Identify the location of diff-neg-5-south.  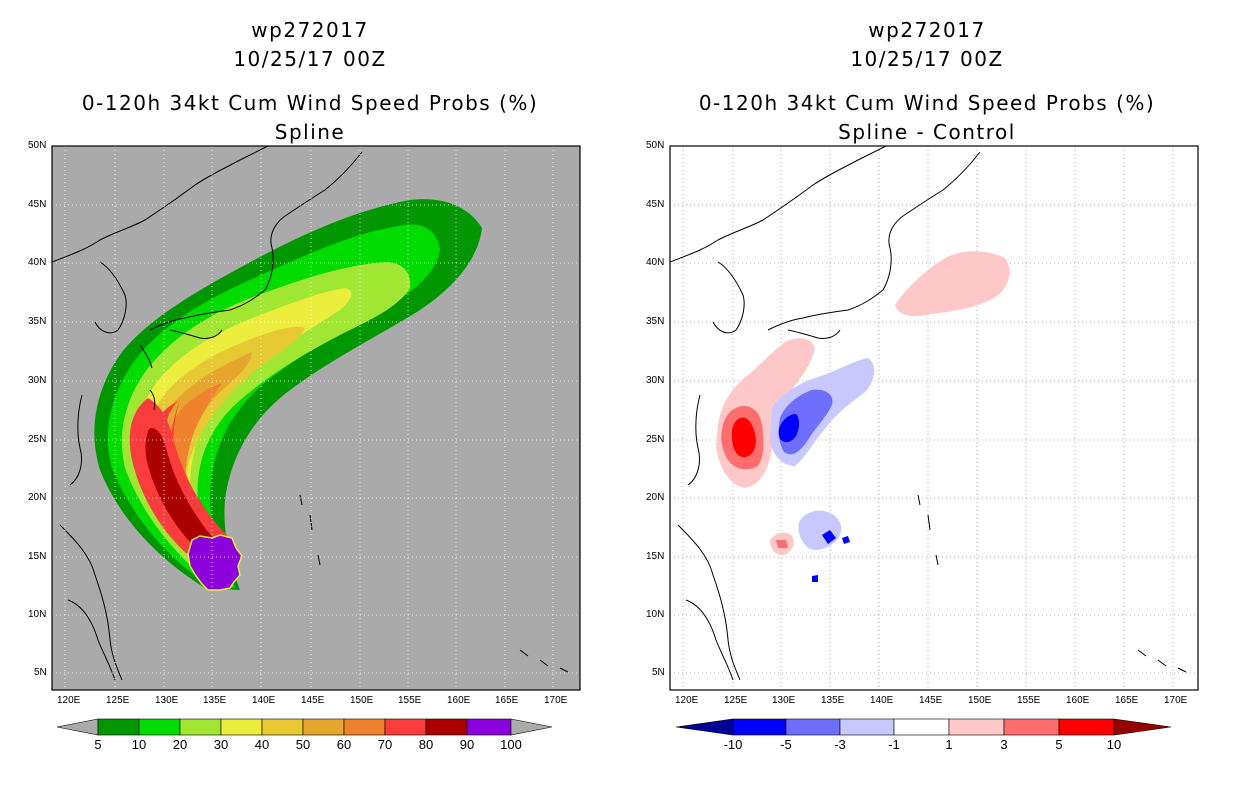
(831, 556).